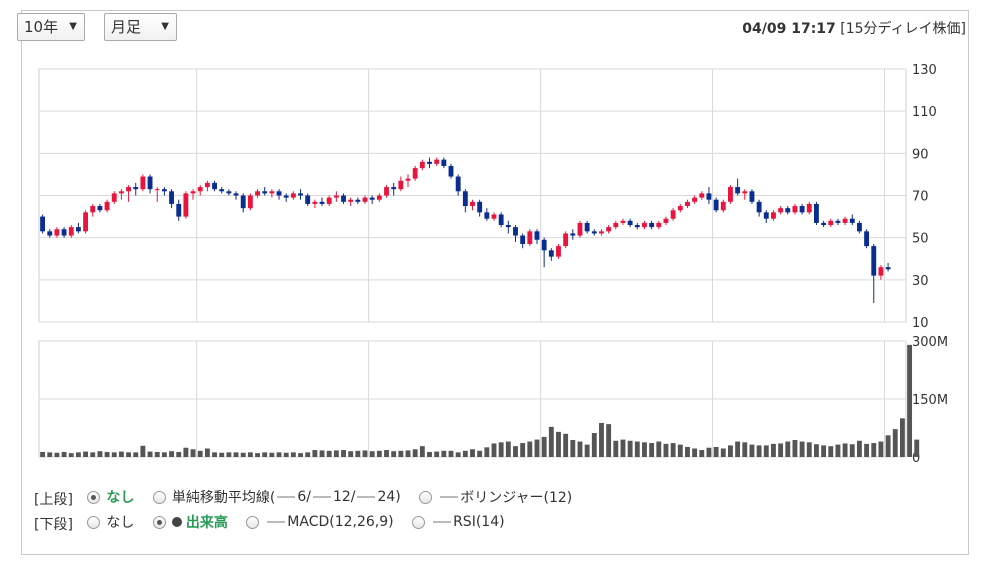 The image size is (984, 580). Describe the element at coordinates (920, 323) in the screenshot. I see `price-tick-label: 10` at that location.